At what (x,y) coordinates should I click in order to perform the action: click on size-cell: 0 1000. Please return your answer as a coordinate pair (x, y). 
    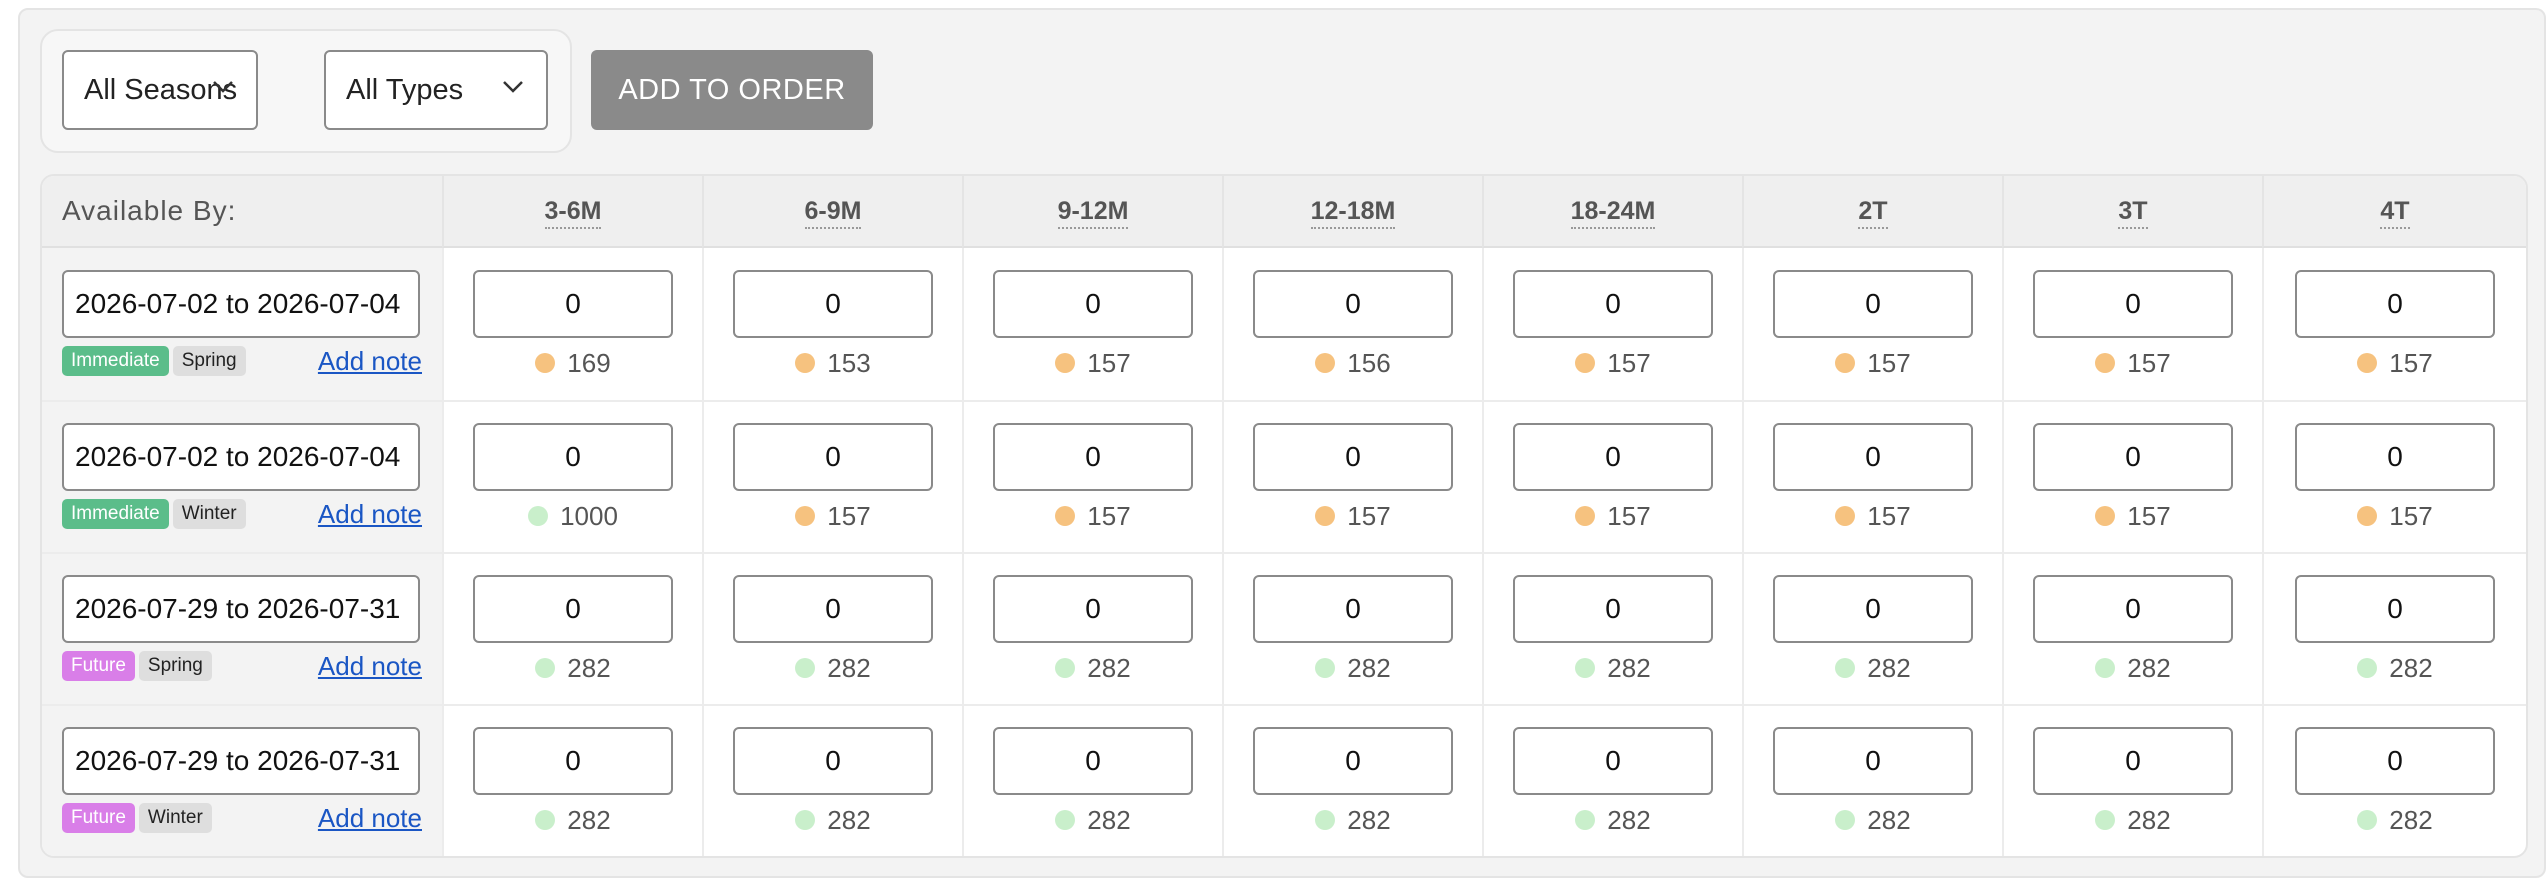
    Looking at the image, I should click on (572, 476).